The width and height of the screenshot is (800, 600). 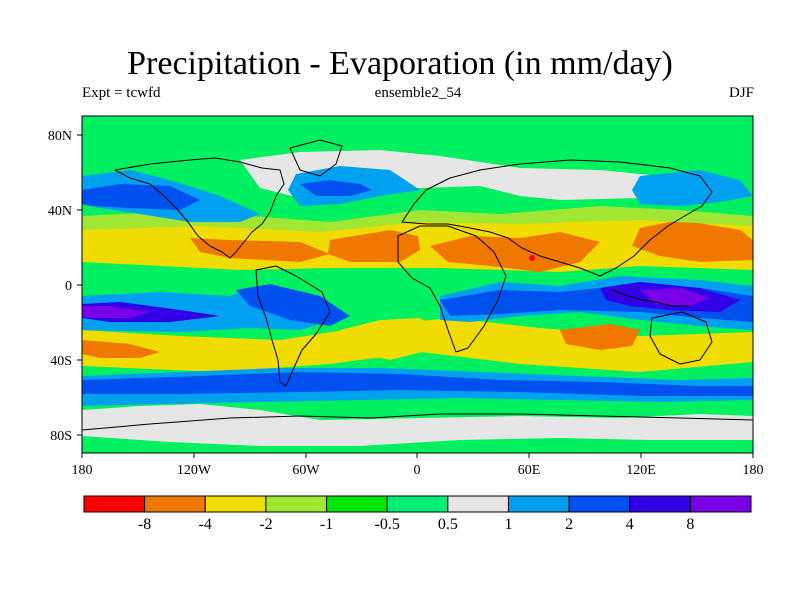 What do you see at coordinates (741, 93) in the screenshot?
I see `season-label: DJF` at bounding box center [741, 93].